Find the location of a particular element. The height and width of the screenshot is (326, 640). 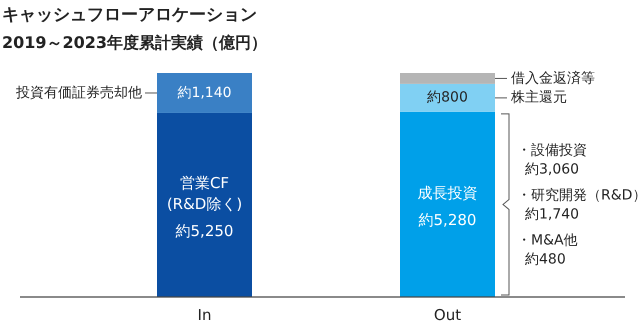

series-label: 株主還元 is located at coordinates (538, 98).